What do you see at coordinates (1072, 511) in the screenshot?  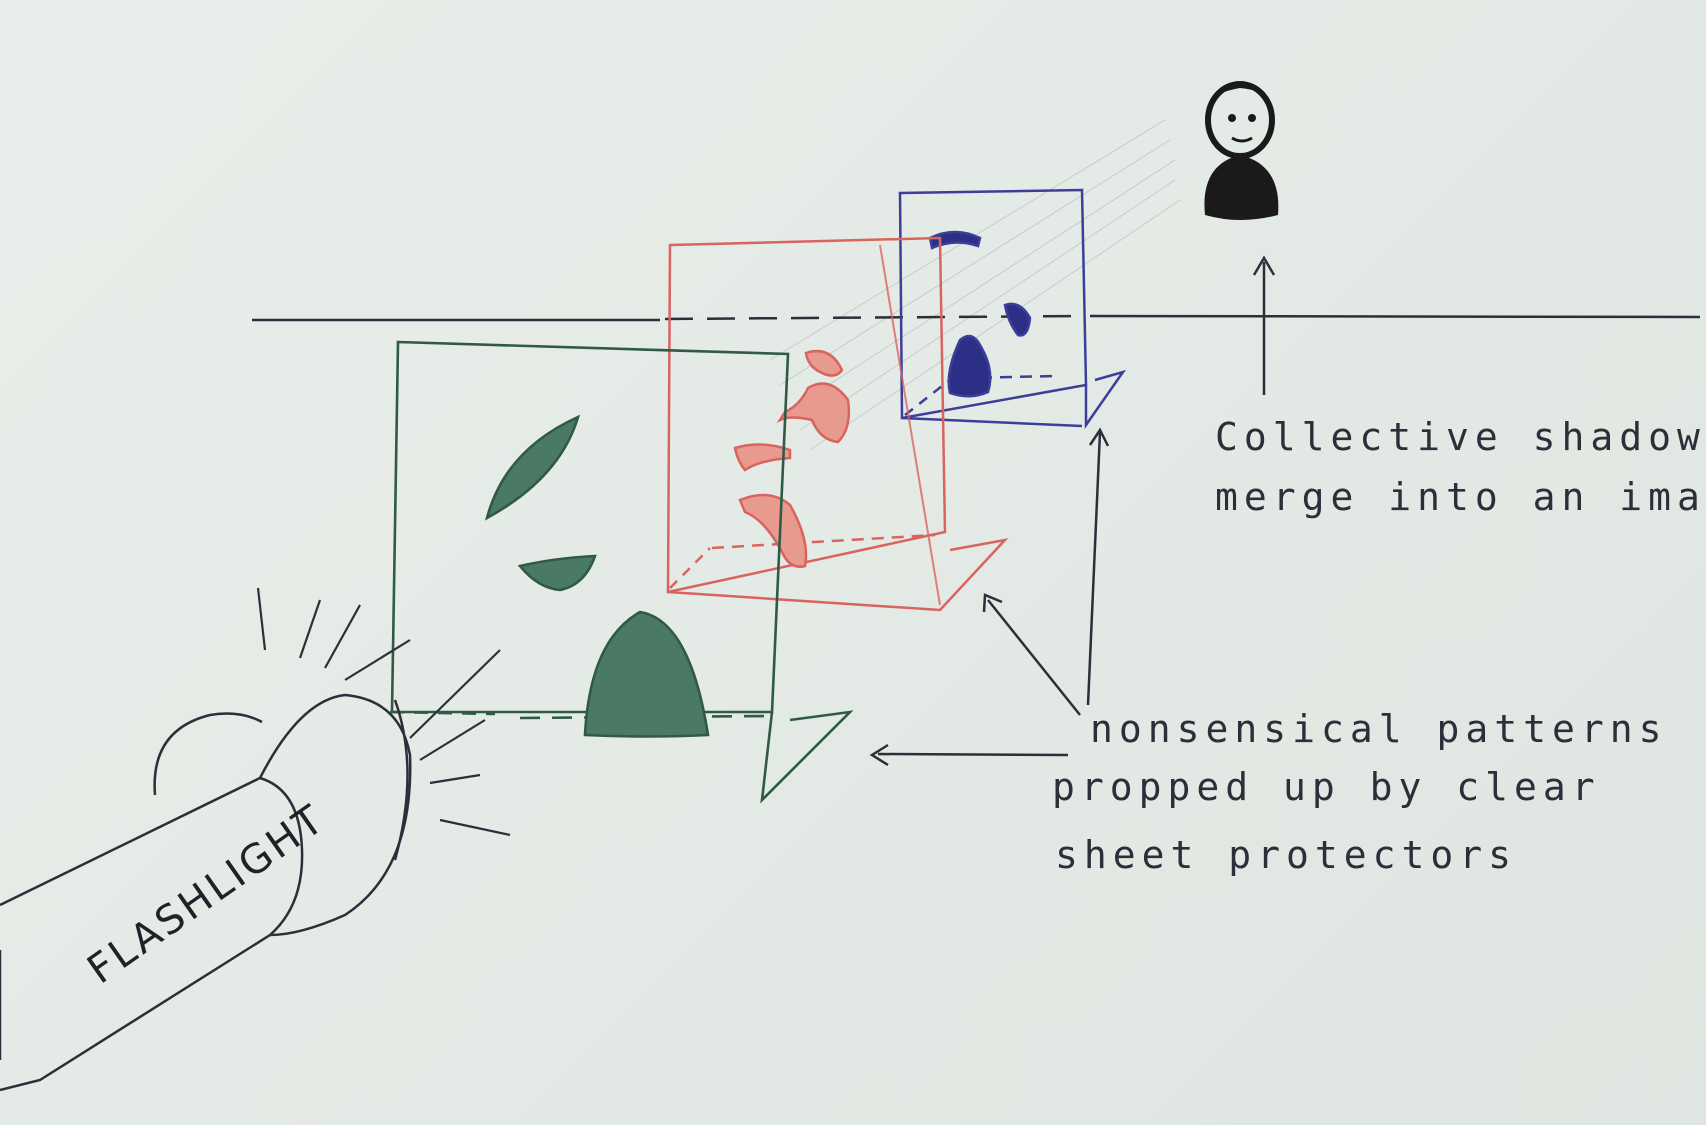 I see `annotation-arrows` at bounding box center [1072, 511].